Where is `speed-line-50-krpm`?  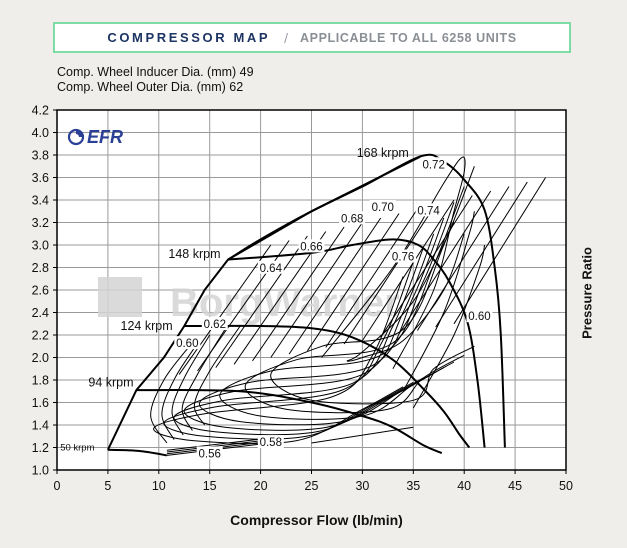 speed-line-50-krpm is located at coordinates (137, 452).